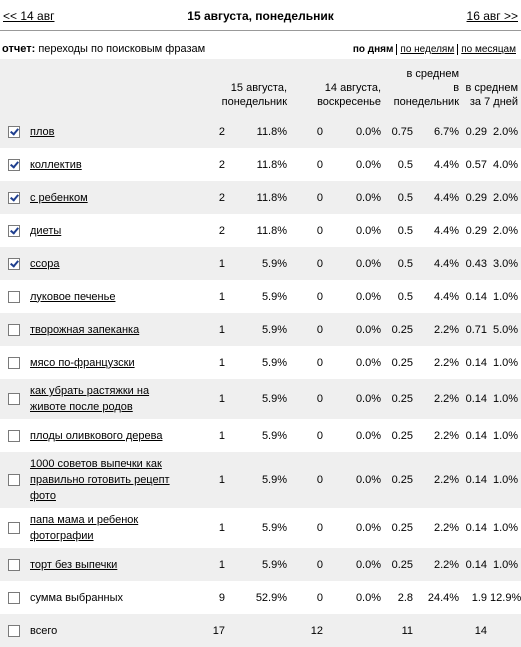  I want to click on value-cell: 0.5, so click(405, 164).